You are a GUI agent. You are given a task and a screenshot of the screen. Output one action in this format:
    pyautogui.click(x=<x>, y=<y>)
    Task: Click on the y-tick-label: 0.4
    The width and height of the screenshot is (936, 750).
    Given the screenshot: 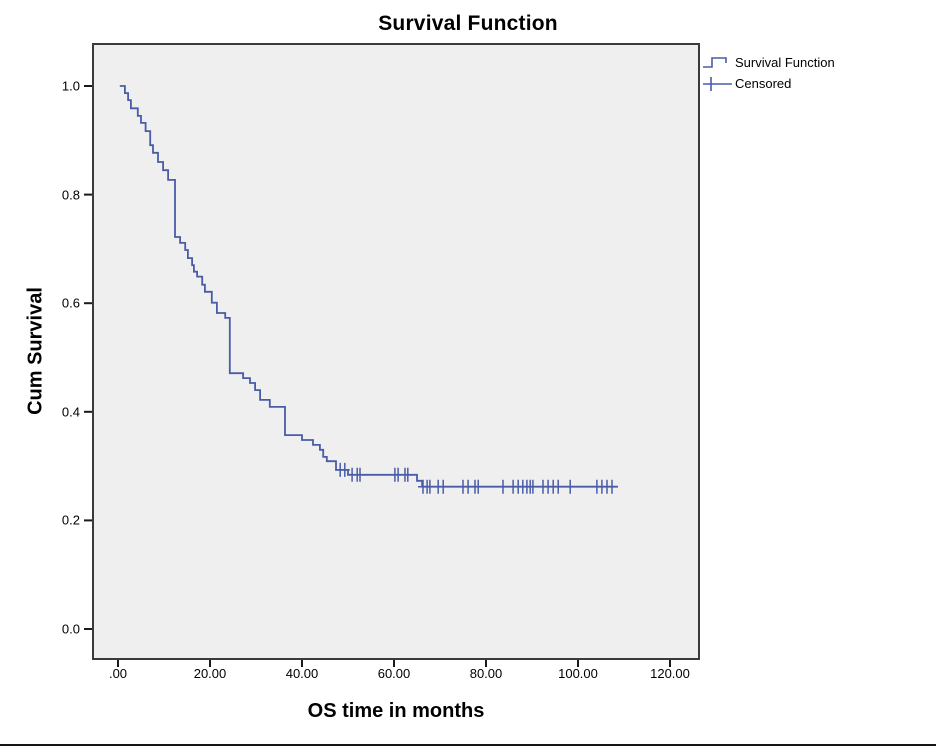 What is the action you would take?
    pyautogui.click(x=70, y=412)
    